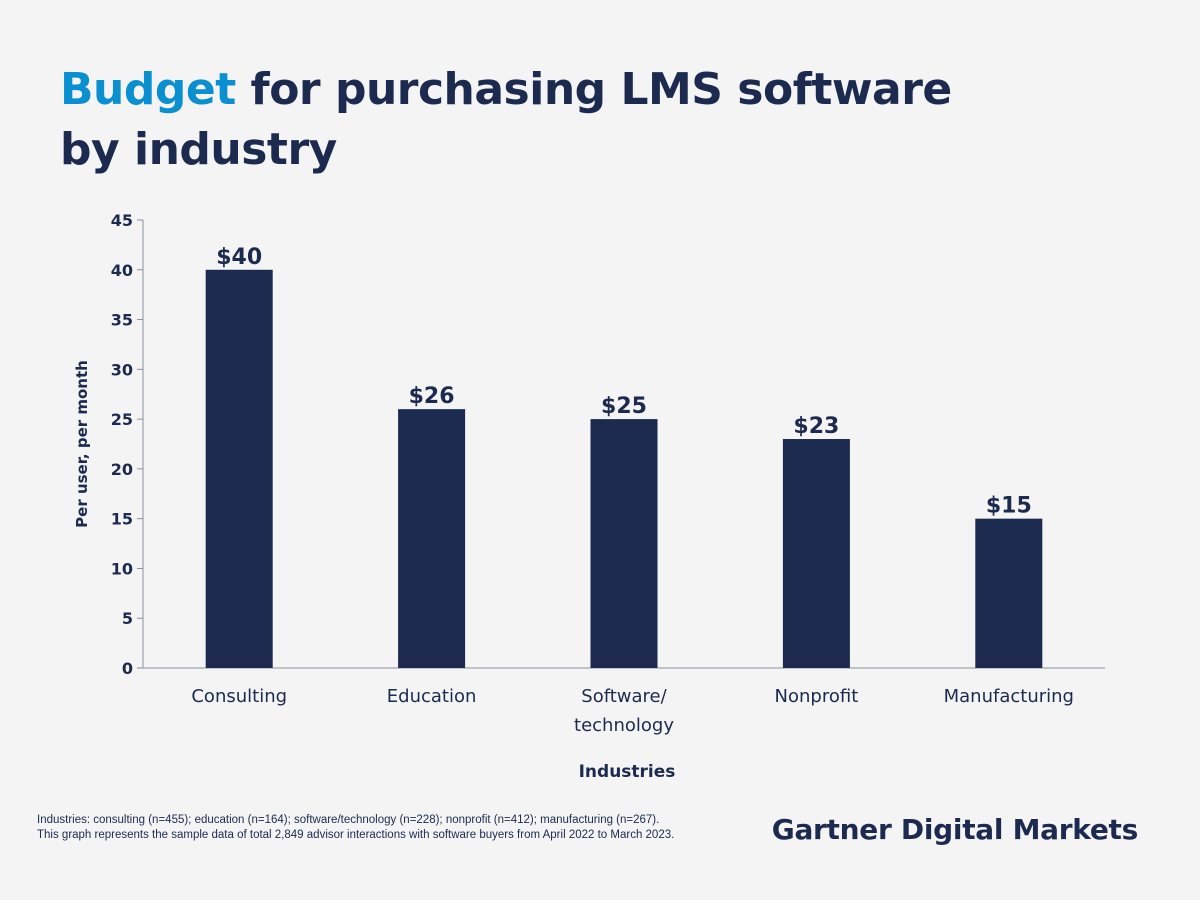  What do you see at coordinates (1009, 506) in the screenshot?
I see `bar-data-label: $15` at bounding box center [1009, 506].